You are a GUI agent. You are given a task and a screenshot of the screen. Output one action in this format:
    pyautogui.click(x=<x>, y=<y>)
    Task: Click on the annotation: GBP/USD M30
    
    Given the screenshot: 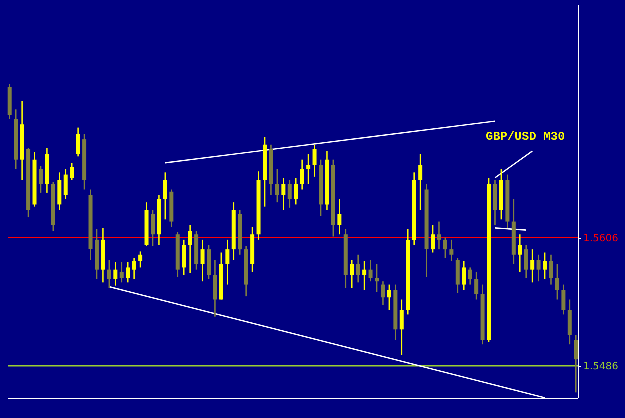 What is the action you would take?
    pyautogui.click(x=526, y=137)
    